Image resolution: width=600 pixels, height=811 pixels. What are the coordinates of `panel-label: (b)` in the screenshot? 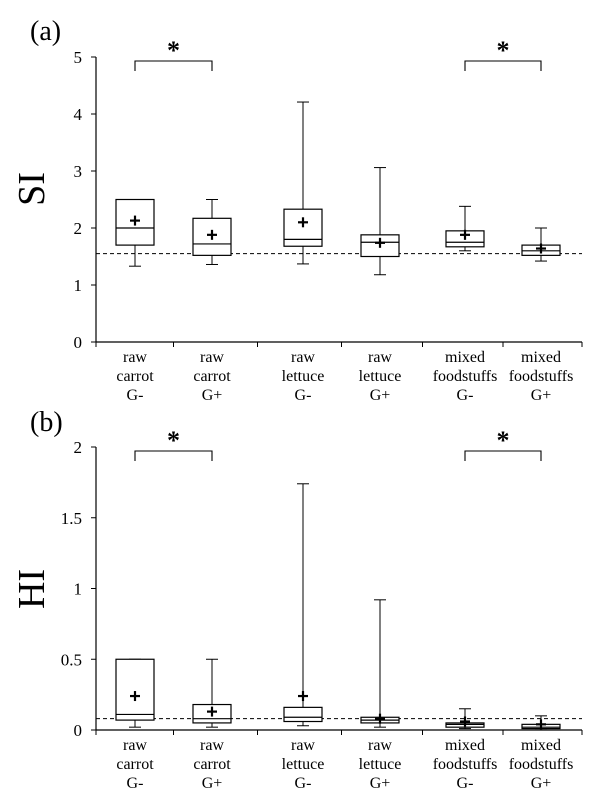 It's located at (46, 422).